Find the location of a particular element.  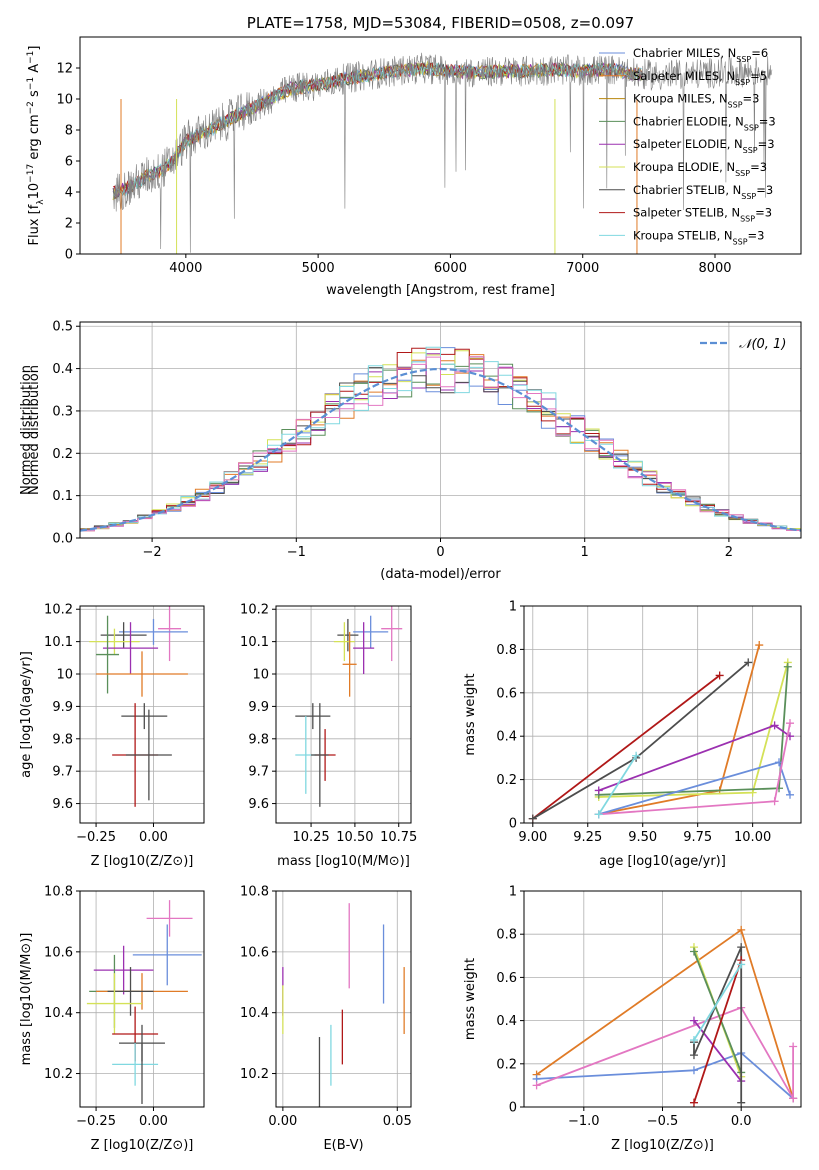

y-tick-label: 9.8 is located at coordinates (62, 739).